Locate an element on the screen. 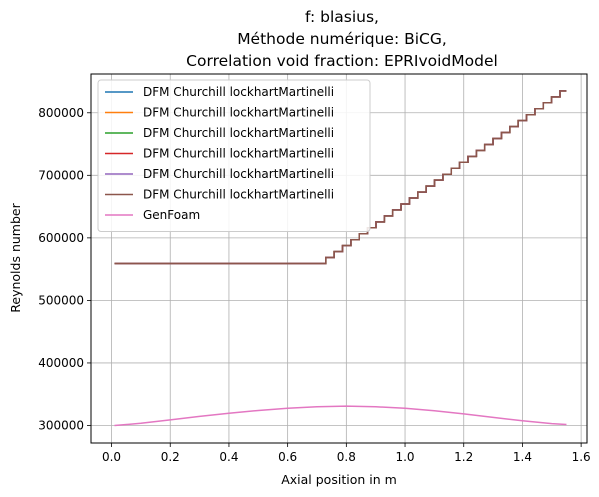 This screenshot has height=497, width=599. x-tick-label: 1.4 is located at coordinates (522, 457).